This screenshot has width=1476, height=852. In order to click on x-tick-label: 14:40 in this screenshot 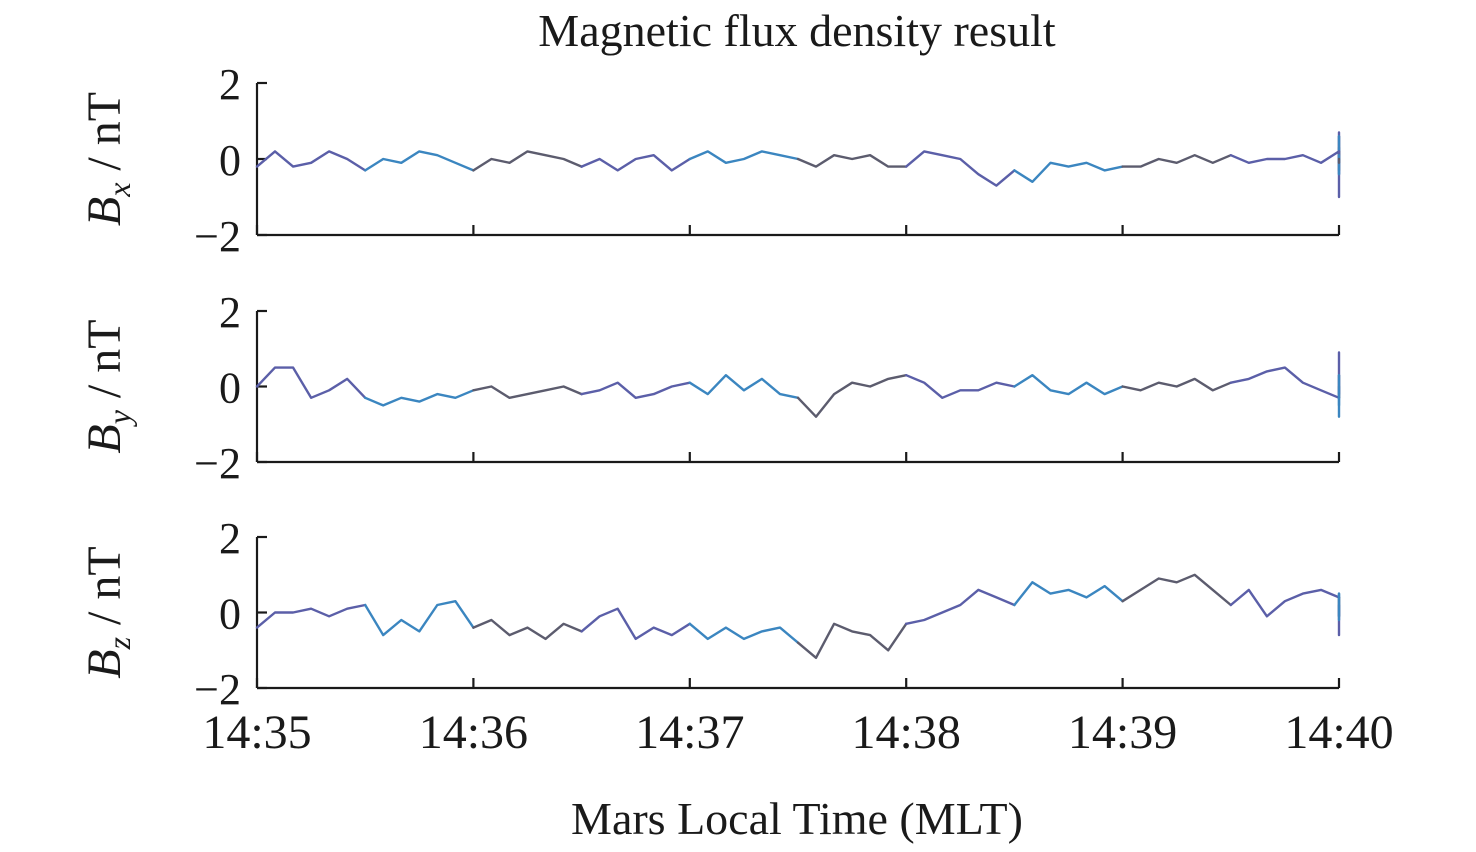, I will do `click(1338, 732)`.